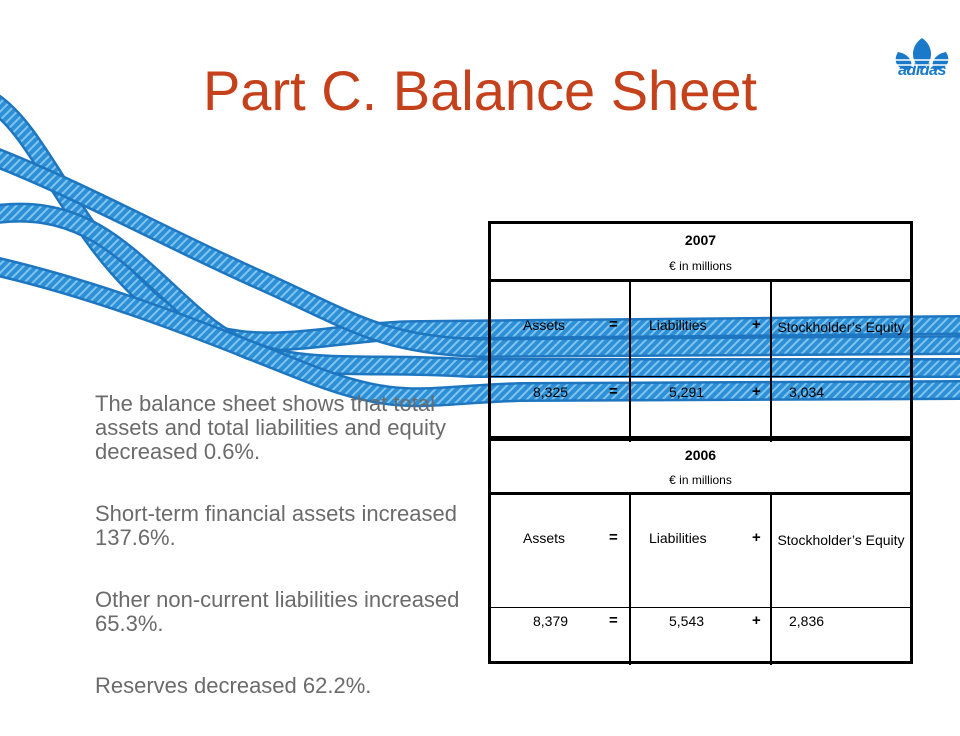 The height and width of the screenshot is (736, 960). What do you see at coordinates (922, 54) in the screenshot?
I see `adidas-trefoil-icon` at bounding box center [922, 54].